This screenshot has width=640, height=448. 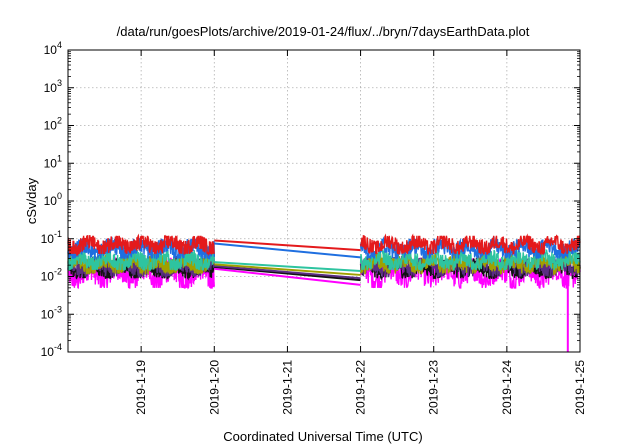 What do you see at coordinates (51, 350) in the screenshot?
I see `y-tick-label: 10⁻⁴` at bounding box center [51, 350].